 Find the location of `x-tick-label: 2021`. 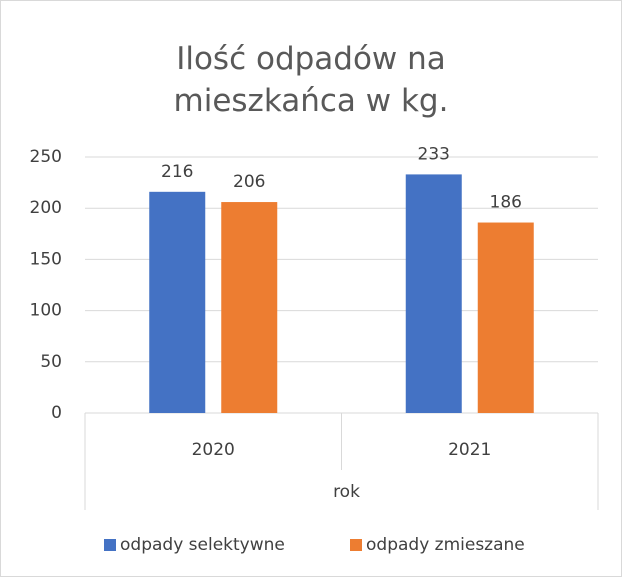

x-tick-label: 2021 is located at coordinates (469, 450).